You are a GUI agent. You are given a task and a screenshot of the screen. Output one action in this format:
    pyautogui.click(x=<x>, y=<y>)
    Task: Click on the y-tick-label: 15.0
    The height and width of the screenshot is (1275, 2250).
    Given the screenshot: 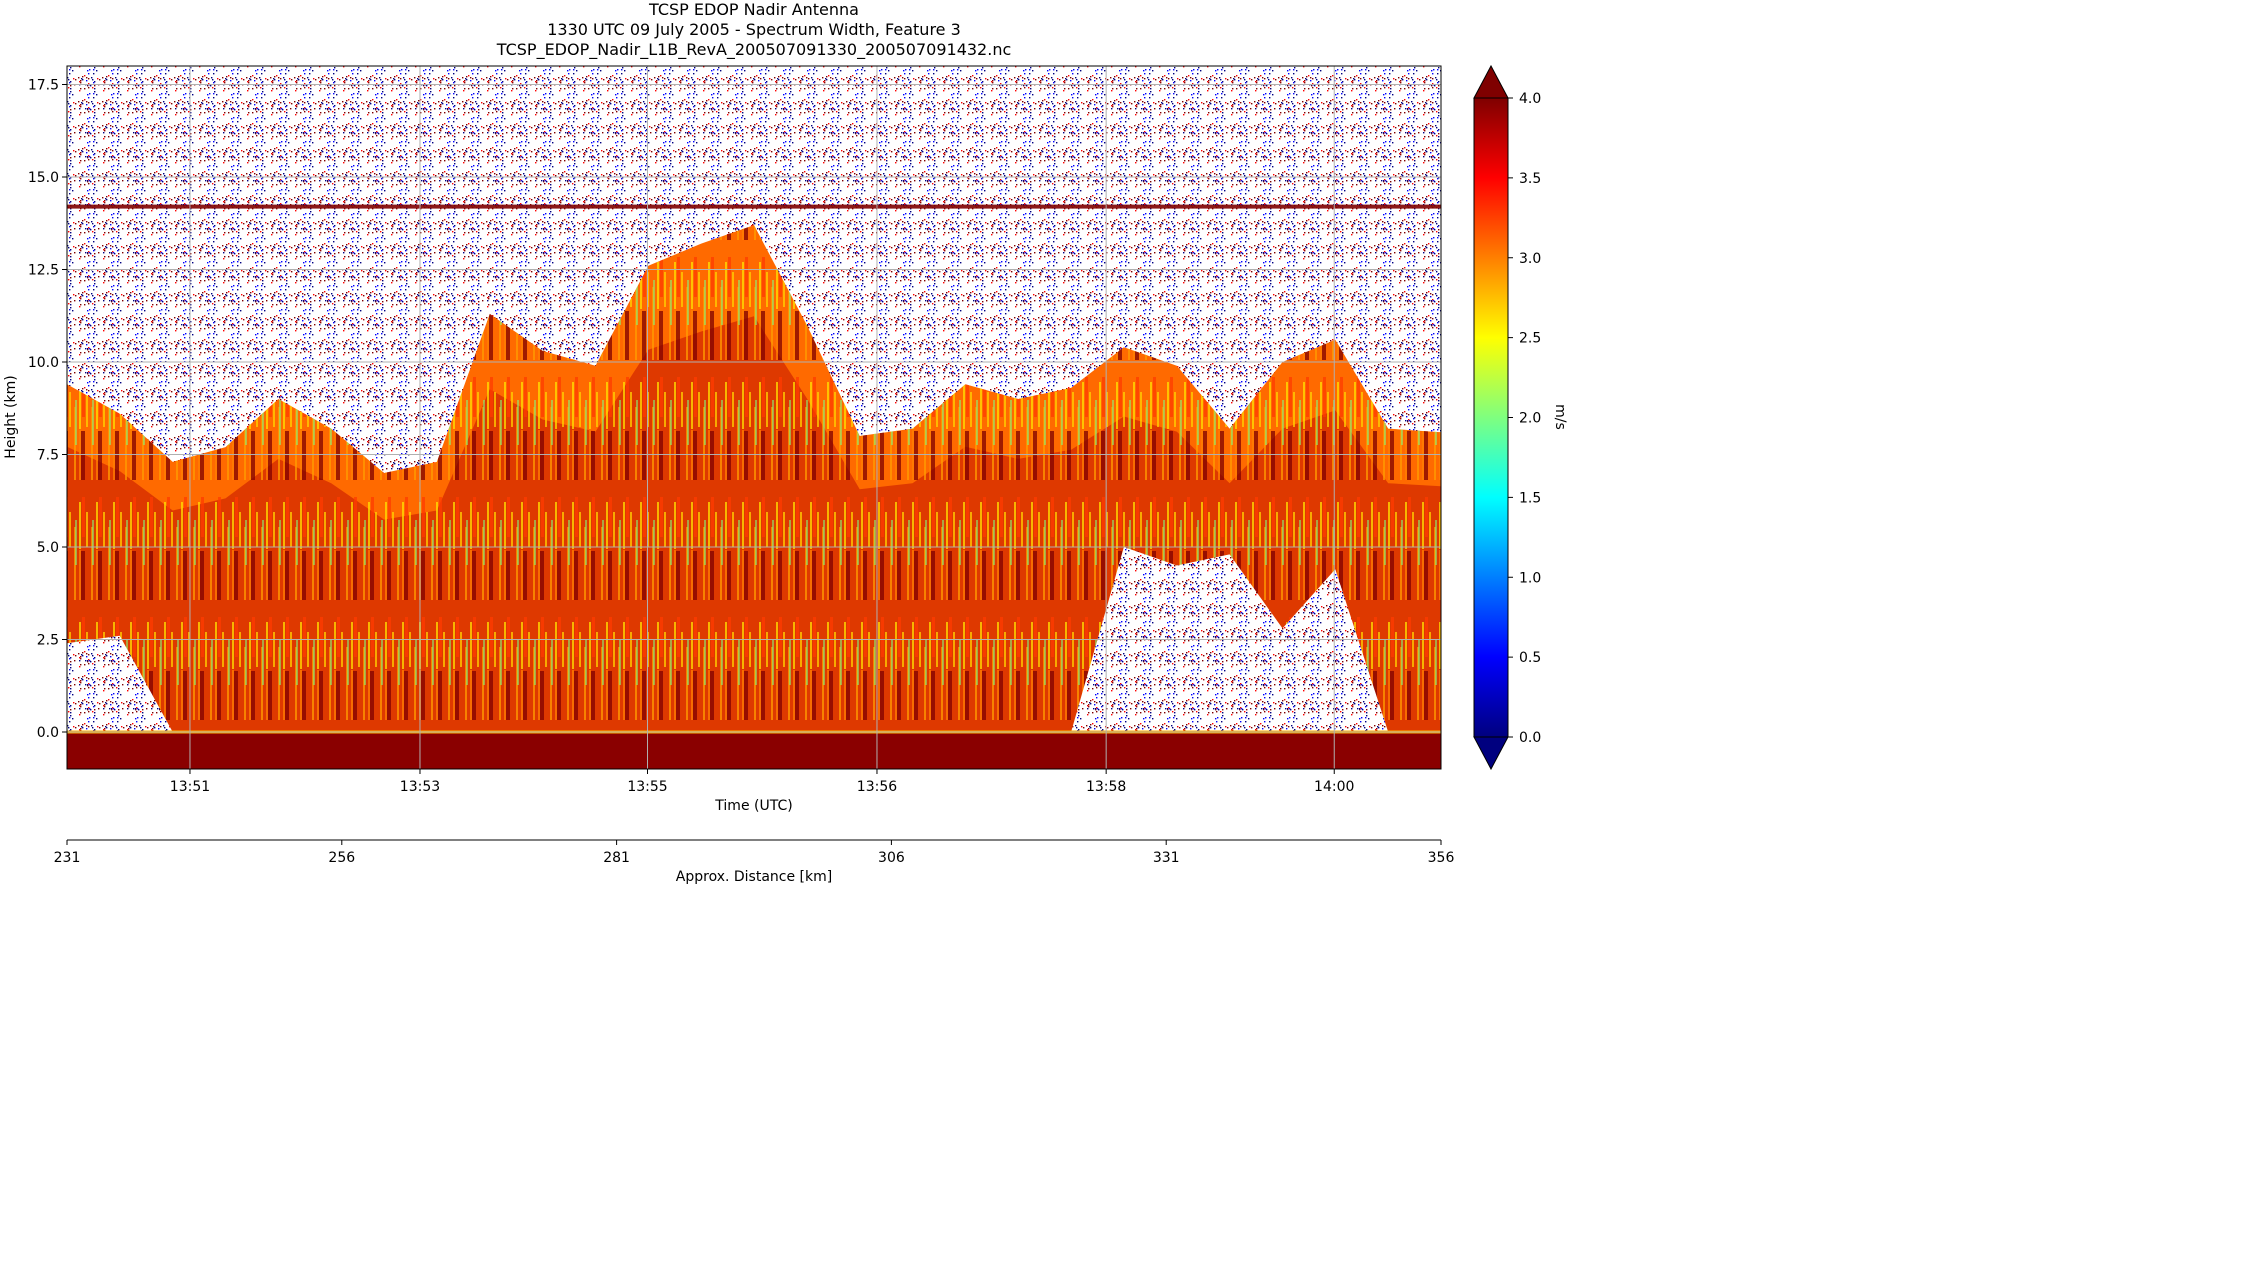 What is the action you would take?
    pyautogui.click(x=43, y=178)
    